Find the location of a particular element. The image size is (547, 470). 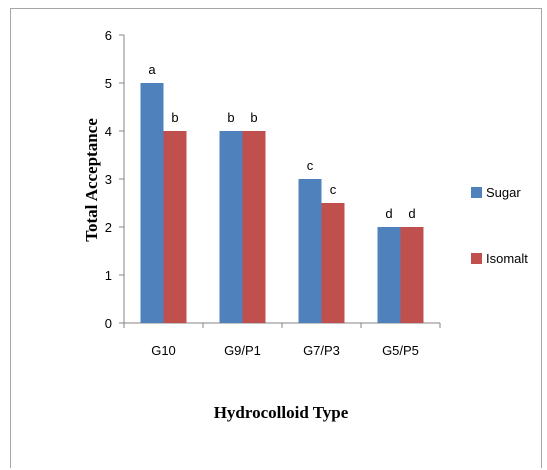

bar-sugar-g7-p3 is located at coordinates (310, 251).